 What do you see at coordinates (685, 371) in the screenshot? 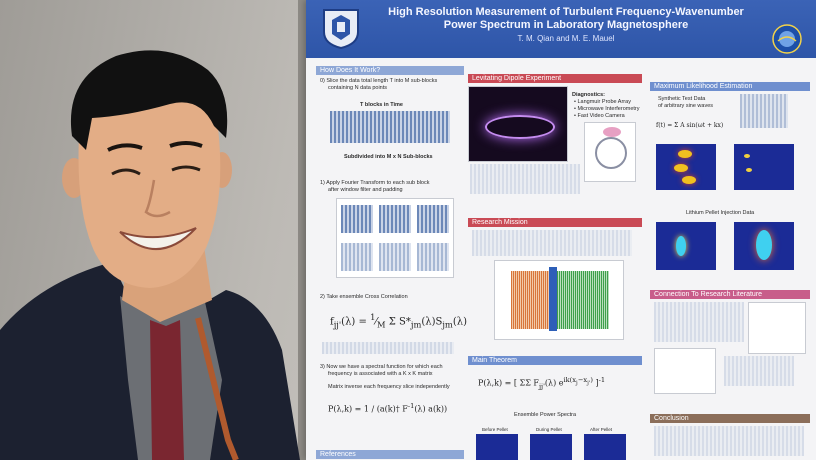
I see `literature-plot-grid` at bounding box center [685, 371].